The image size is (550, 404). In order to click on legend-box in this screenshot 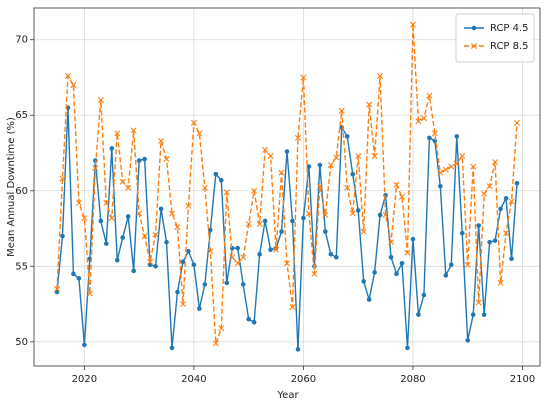, I will do `click(495, 38)`.